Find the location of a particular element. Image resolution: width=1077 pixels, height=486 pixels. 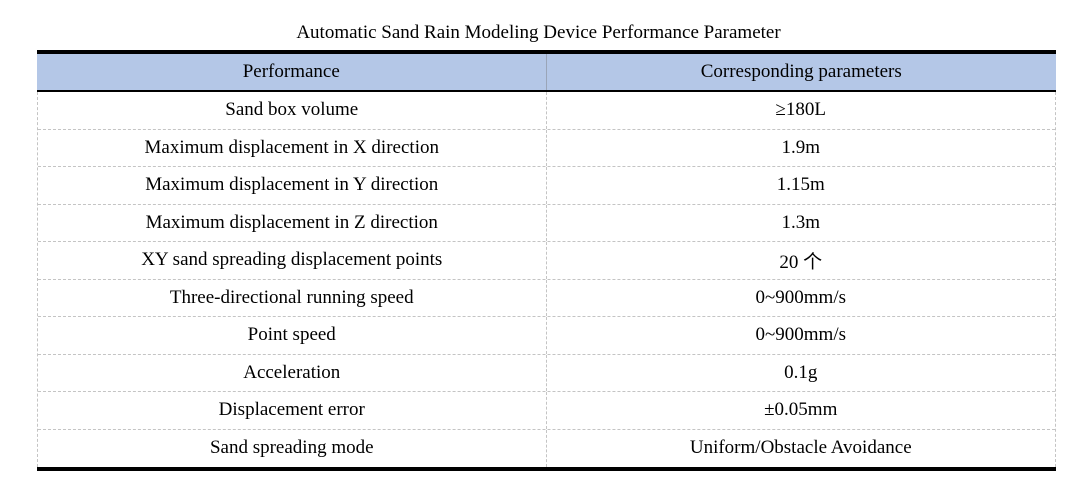

table-row: Sand box volume ≥180L is located at coordinates (546, 111).